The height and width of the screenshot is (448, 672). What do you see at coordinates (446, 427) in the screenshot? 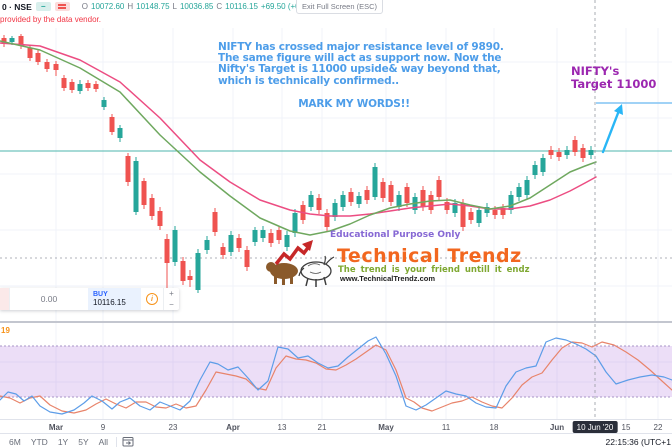
I see `x-axis-label: 11` at bounding box center [446, 427].